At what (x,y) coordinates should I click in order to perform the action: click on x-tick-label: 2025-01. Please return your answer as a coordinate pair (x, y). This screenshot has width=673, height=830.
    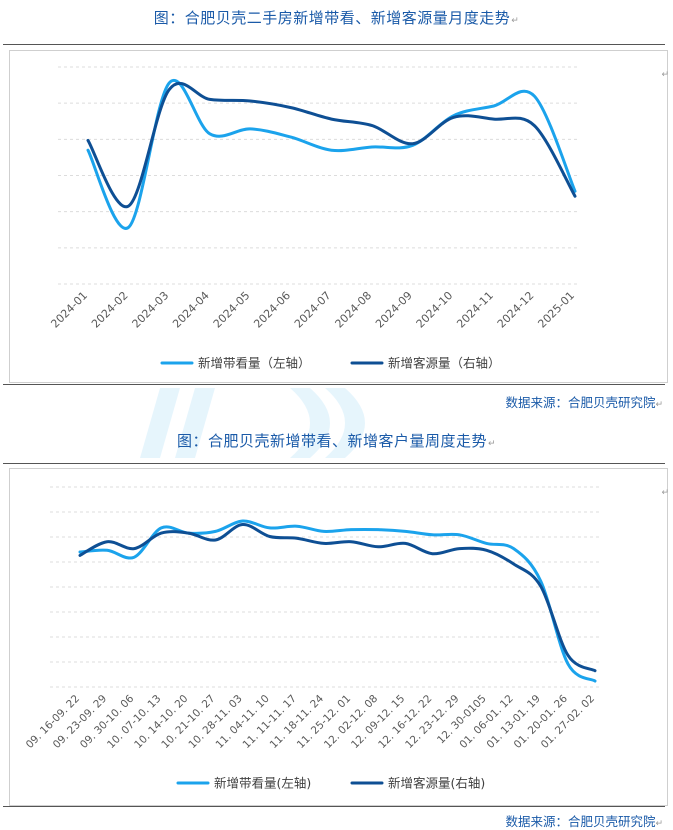
    Looking at the image, I should click on (556, 310).